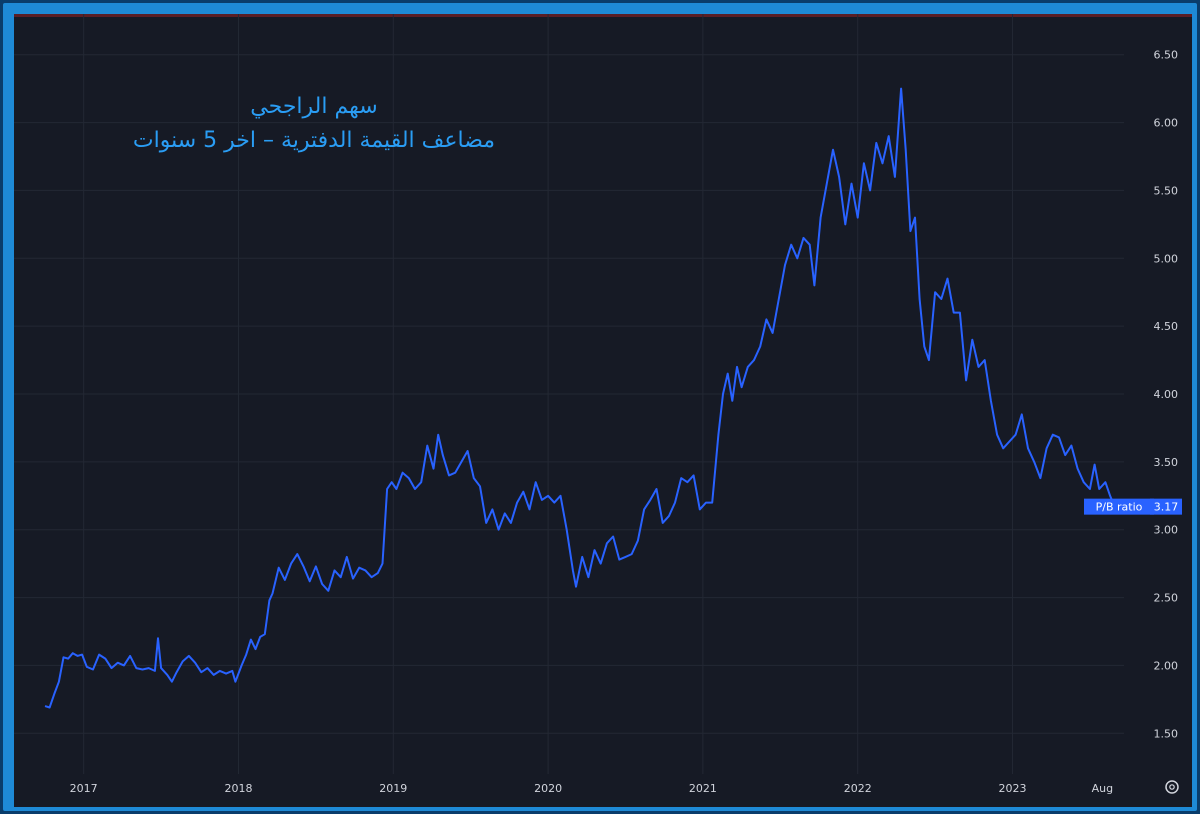 This screenshot has height=814, width=1200. I want to click on gear-icon, so click(1172, 787).